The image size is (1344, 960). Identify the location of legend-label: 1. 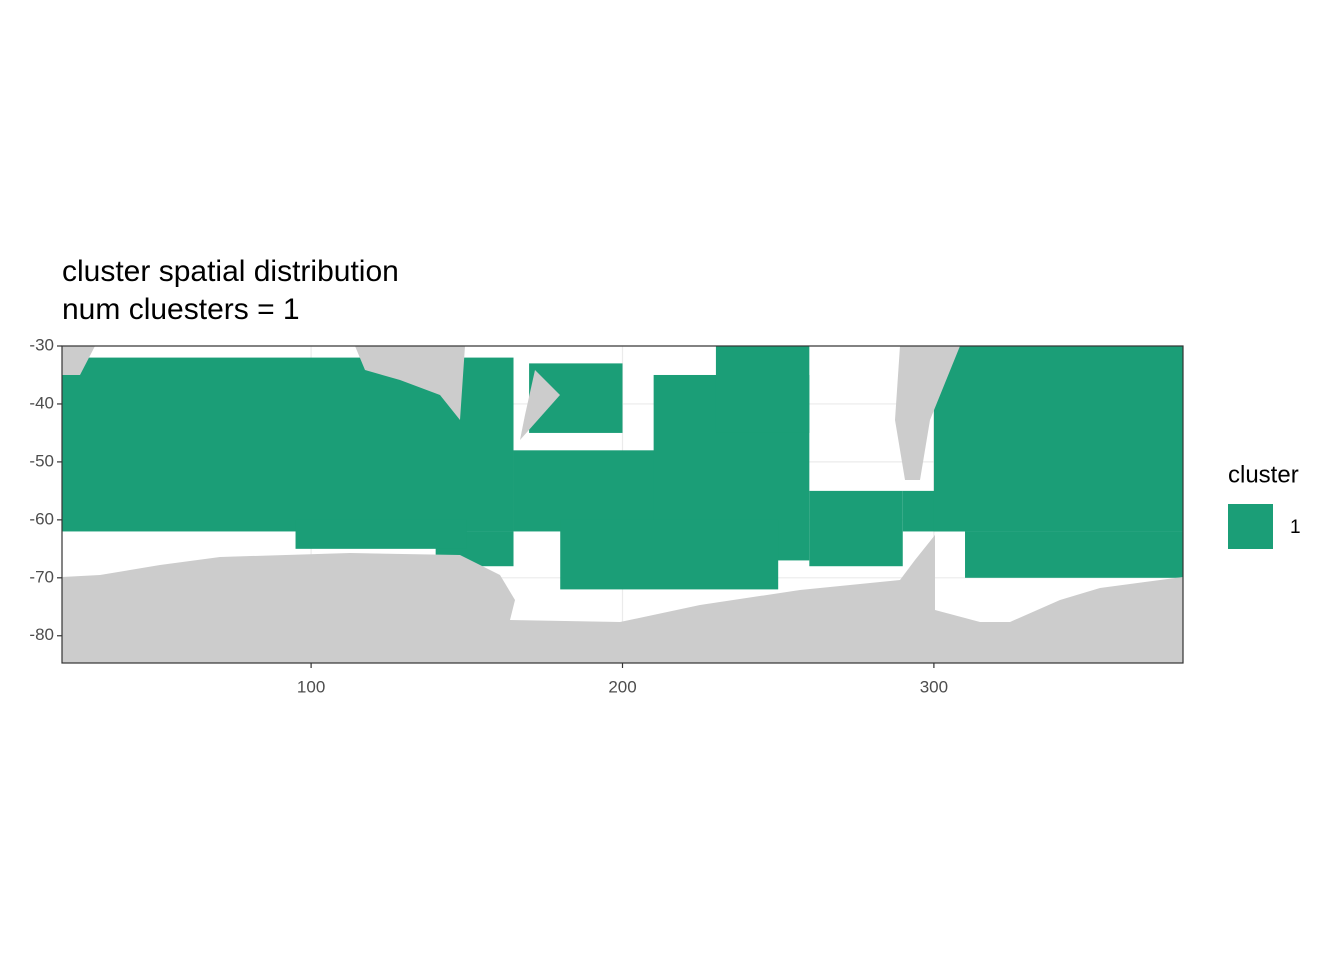
(1295, 527).